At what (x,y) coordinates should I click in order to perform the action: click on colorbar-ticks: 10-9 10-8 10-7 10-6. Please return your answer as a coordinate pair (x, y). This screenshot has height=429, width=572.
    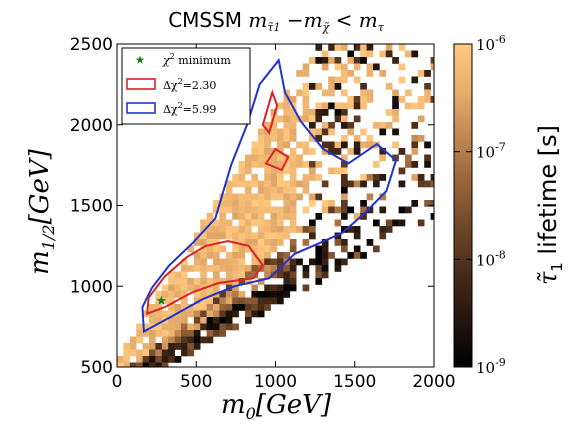
    Looking at the image, I should click on (480, 205).